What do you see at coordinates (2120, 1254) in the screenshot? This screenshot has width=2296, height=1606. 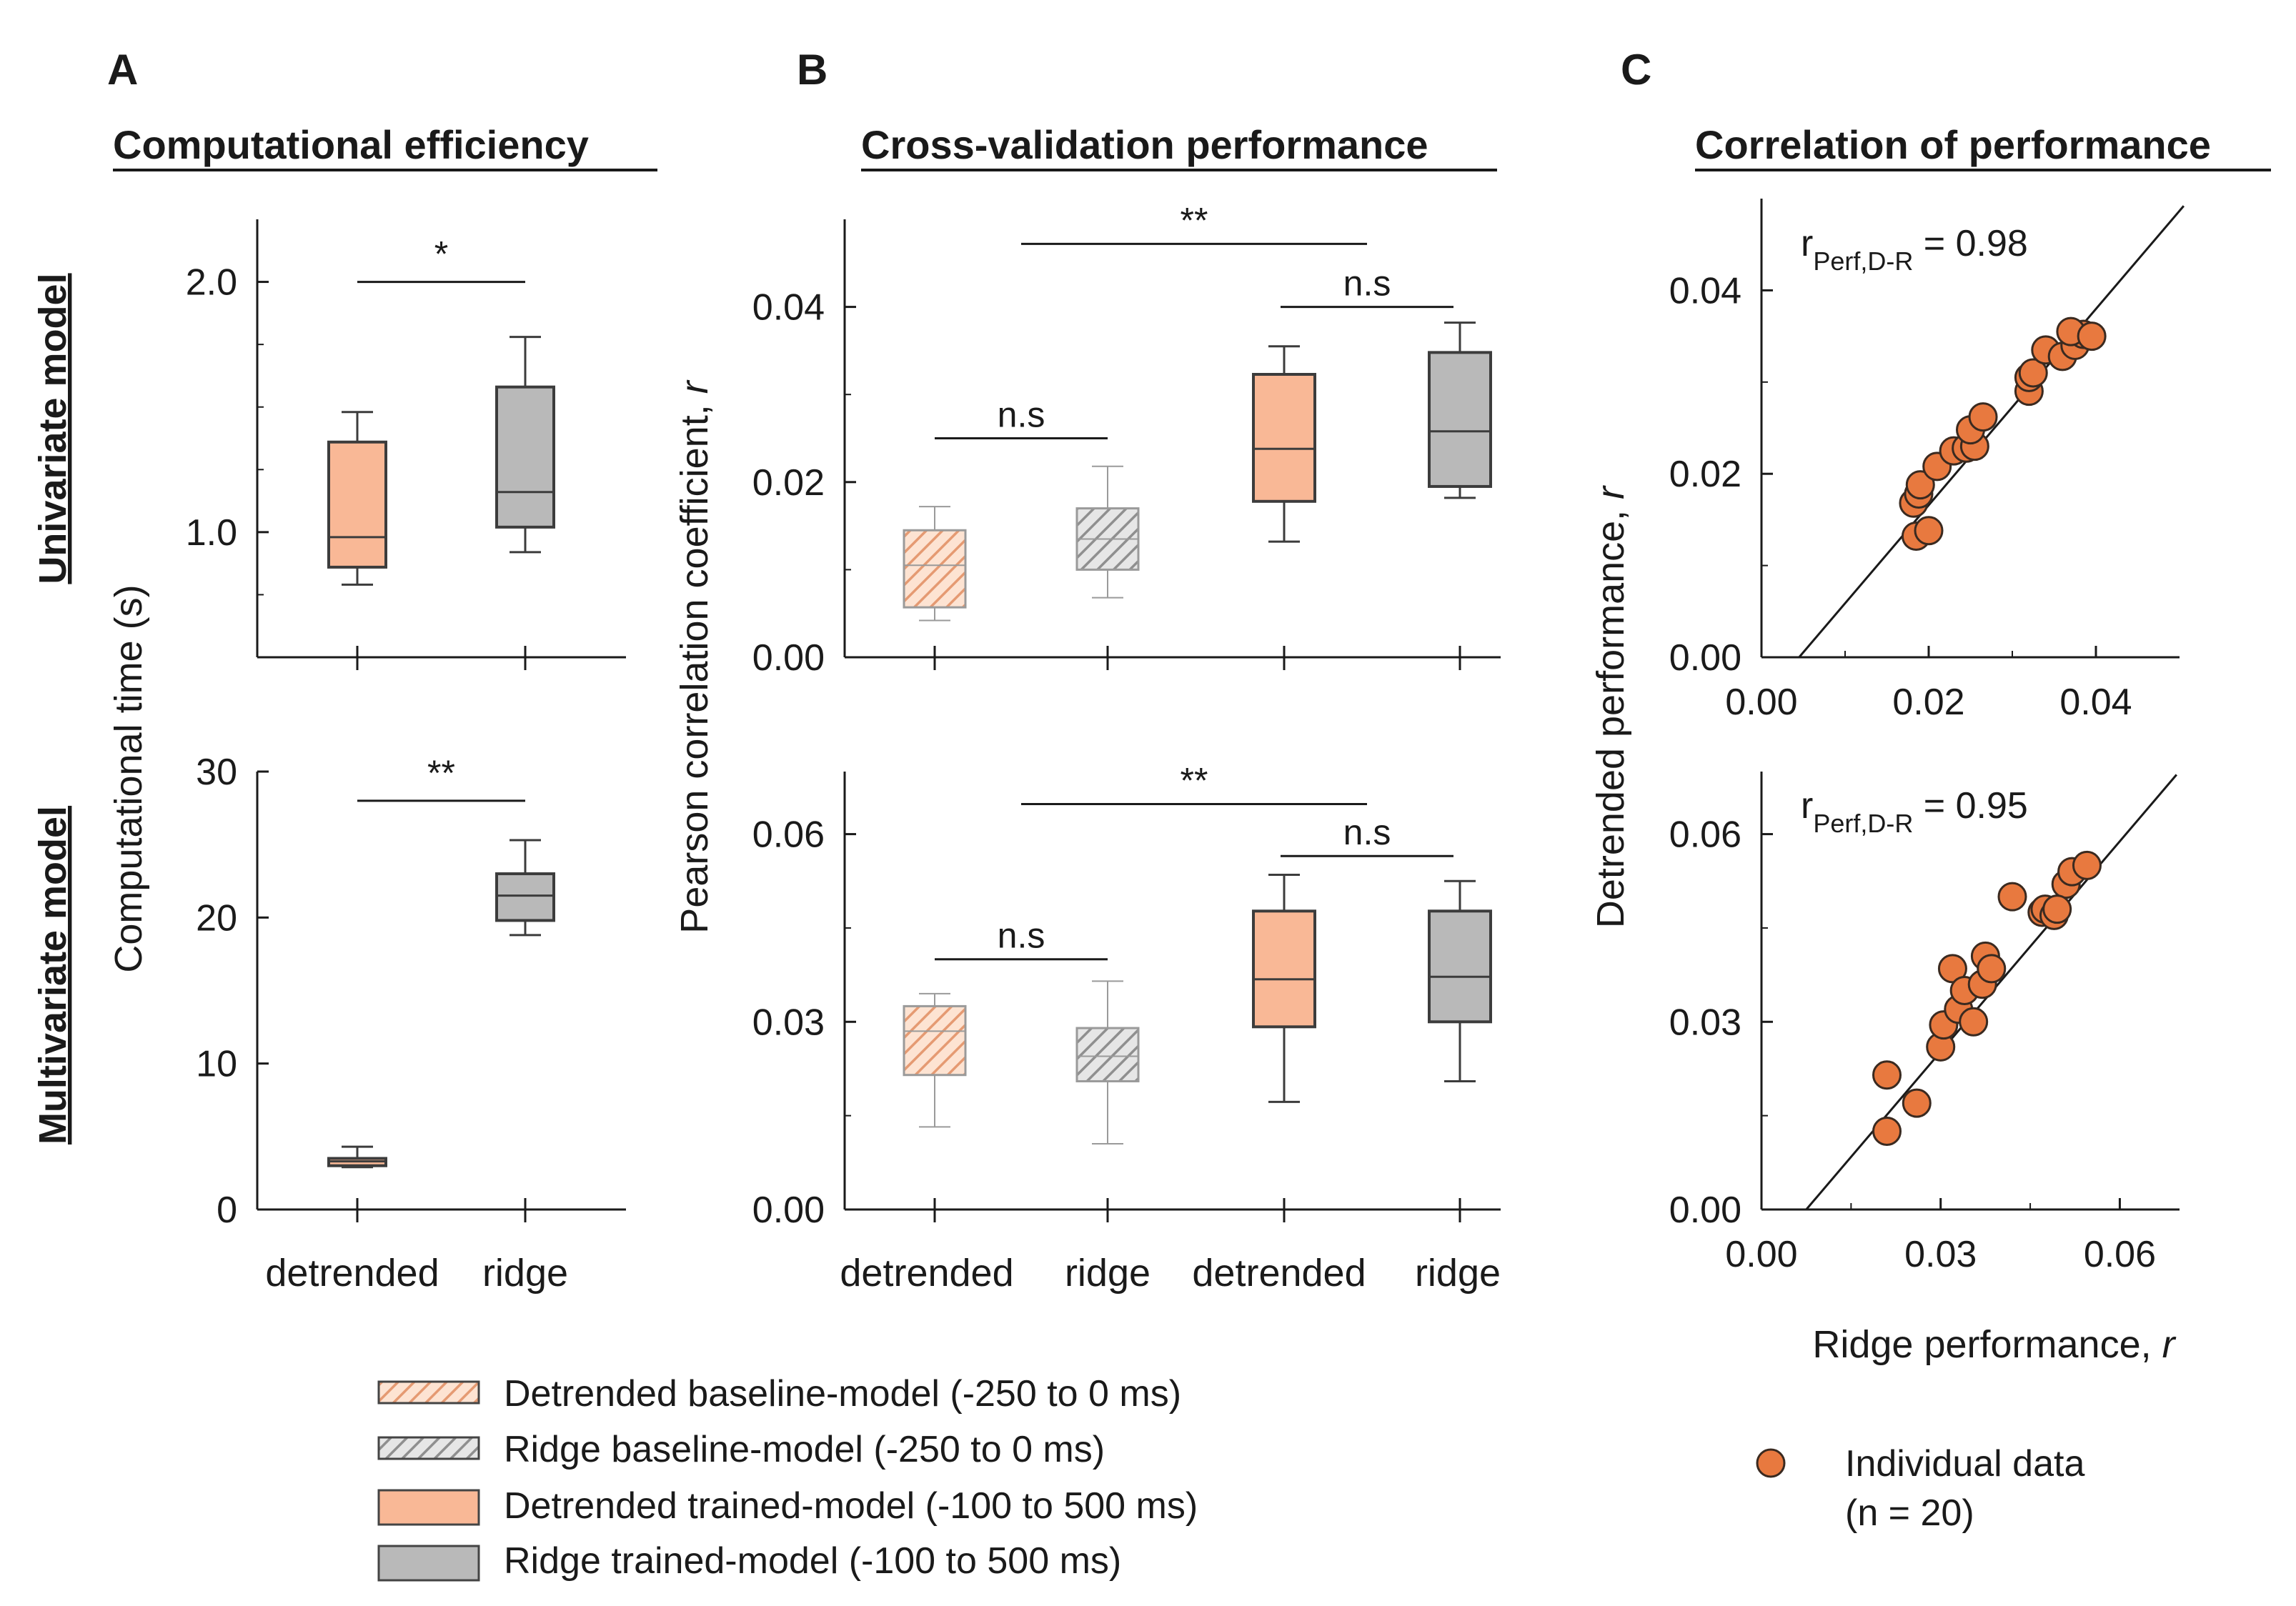 I see `x-tick-label: 0.06` at bounding box center [2120, 1254].